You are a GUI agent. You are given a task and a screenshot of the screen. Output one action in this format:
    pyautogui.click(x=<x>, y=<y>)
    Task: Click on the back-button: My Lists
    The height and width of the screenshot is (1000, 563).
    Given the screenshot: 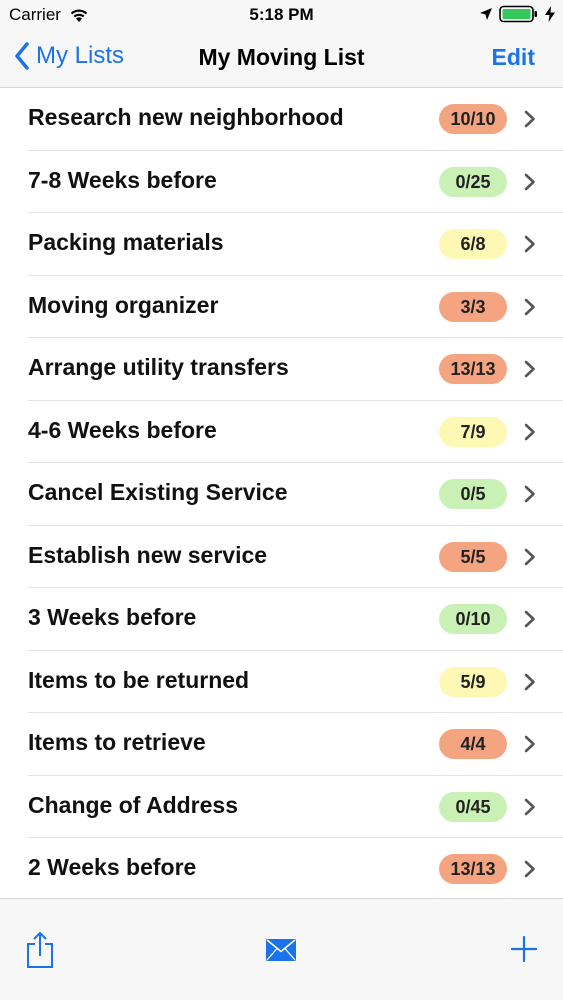 What is the action you would take?
    pyautogui.click(x=69, y=56)
    